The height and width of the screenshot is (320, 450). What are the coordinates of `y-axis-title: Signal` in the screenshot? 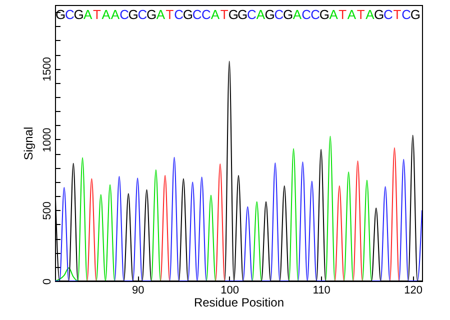 It's located at (29, 143).